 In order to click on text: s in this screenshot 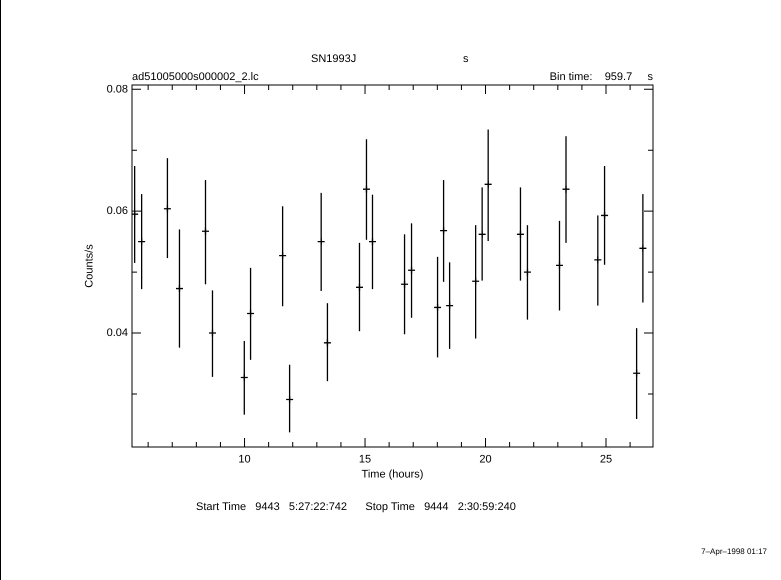, I will do `click(465, 59)`.